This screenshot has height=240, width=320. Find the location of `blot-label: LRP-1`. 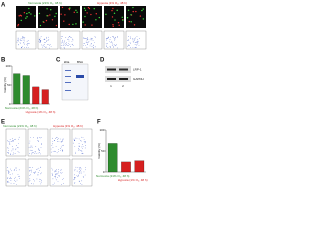

blot-label: LRP-1 is located at coordinates (137, 69).